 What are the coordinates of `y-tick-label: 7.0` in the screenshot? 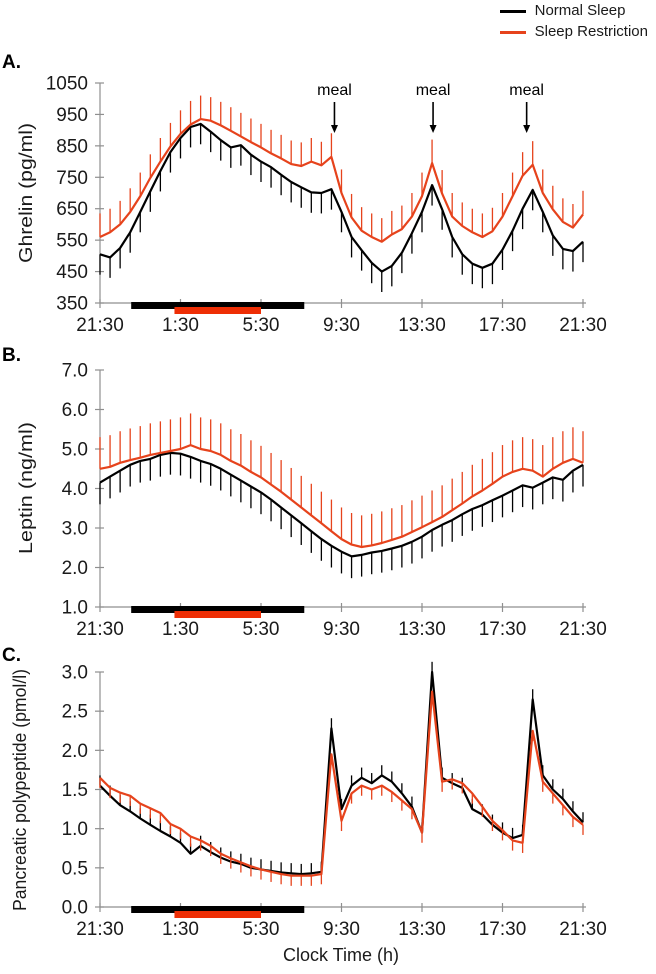 It's located at (75, 371).